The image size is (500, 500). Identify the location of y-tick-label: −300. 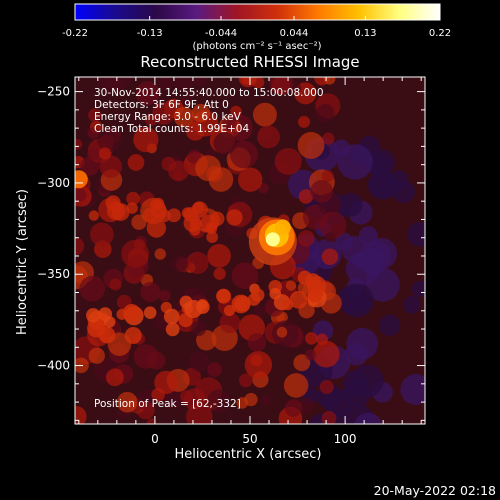
(53, 183).